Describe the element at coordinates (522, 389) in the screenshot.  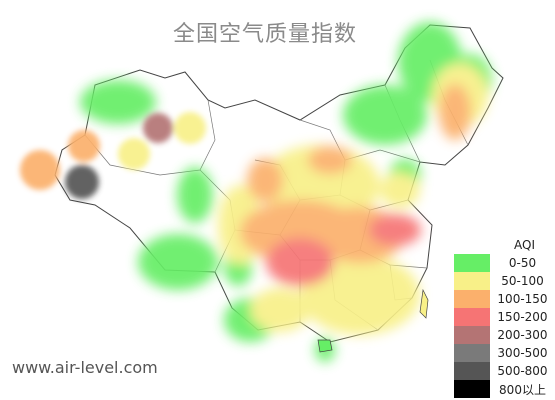
I see `legend-label: 800以上` at that location.